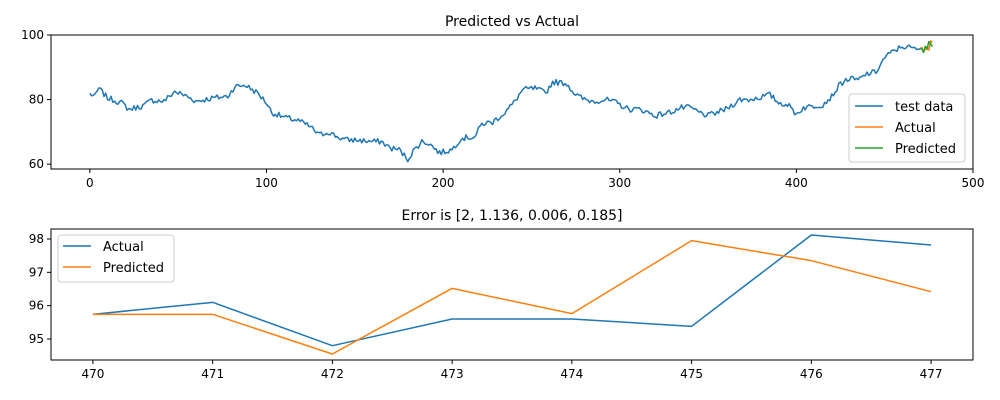  Describe the element at coordinates (36, 164) in the screenshot. I see `y-tick-label: 60` at that location.